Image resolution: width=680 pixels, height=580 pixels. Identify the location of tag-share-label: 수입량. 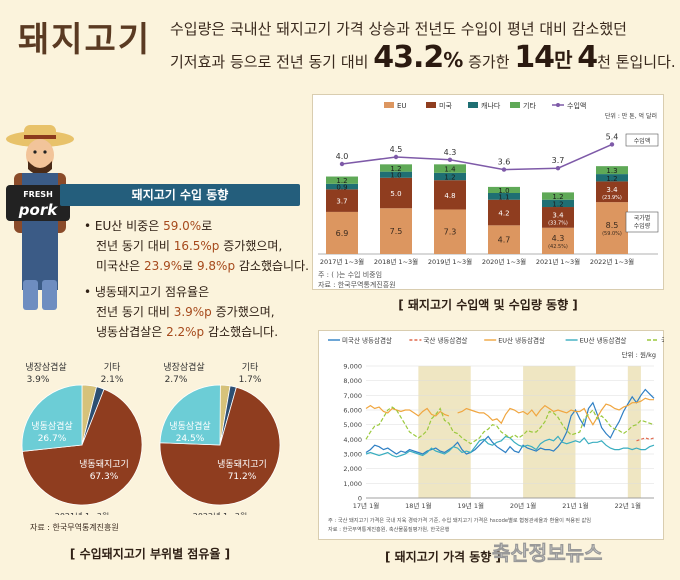
(642, 226).